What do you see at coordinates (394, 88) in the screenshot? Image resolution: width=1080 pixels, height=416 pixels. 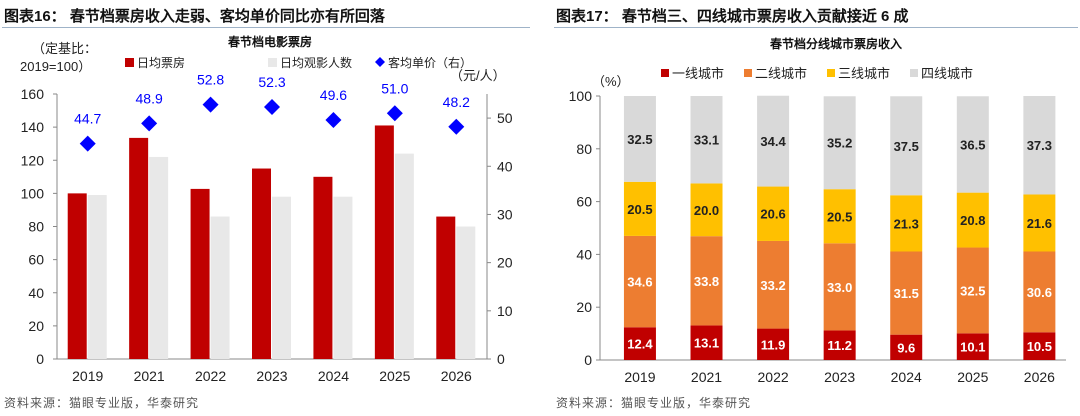 I see `data-label-avg-price: 51.0` at bounding box center [394, 88].